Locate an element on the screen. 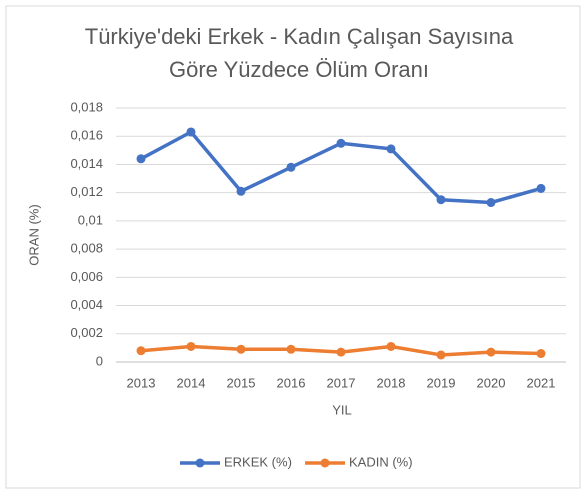  x-tick-label: 2013 is located at coordinates (141, 382).